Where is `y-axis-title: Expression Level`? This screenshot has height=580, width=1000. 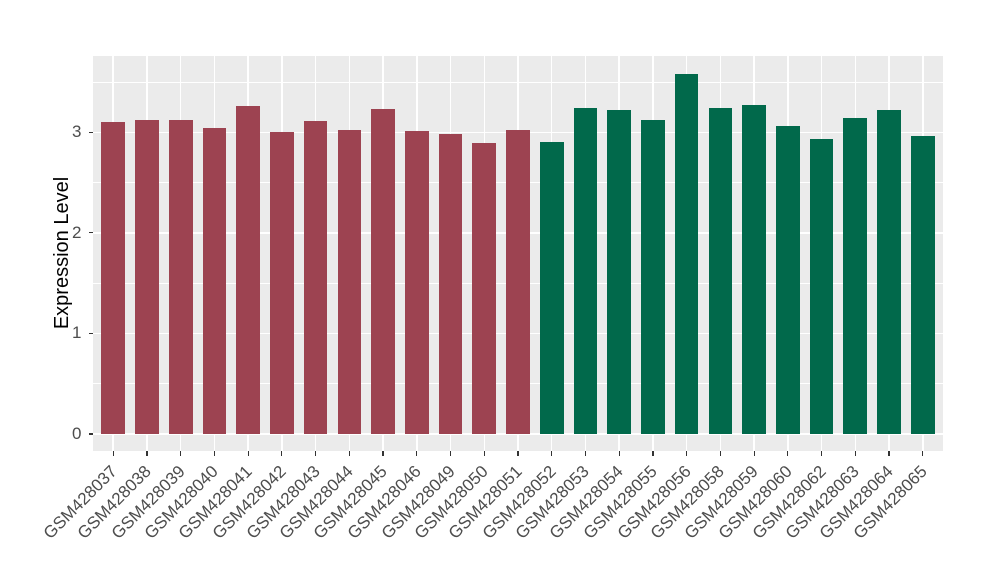 y-axis-title: Expression Level is located at coordinates (62, 253).